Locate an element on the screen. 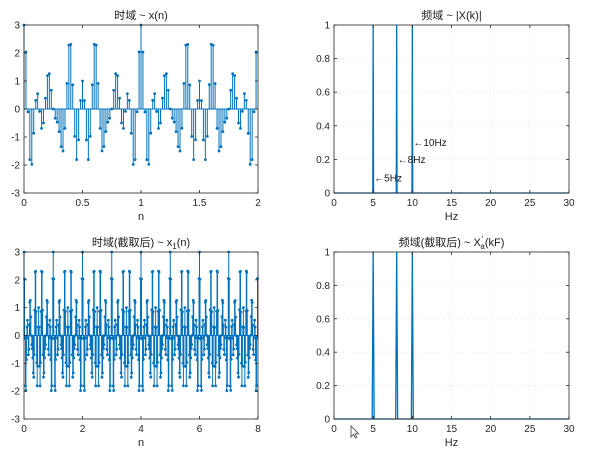 This screenshot has width=602, height=459. y-tick-label: -1 is located at coordinates (15, 364).